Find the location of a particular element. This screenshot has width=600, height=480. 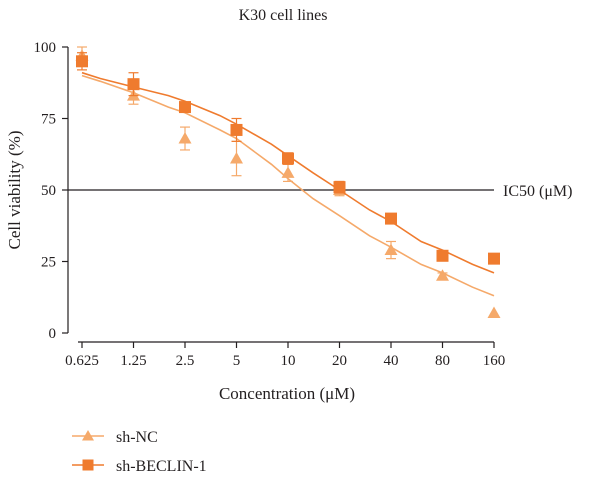

legend-item-sh-beclin-1: sh-BECLIN-1 is located at coordinates (139, 466).